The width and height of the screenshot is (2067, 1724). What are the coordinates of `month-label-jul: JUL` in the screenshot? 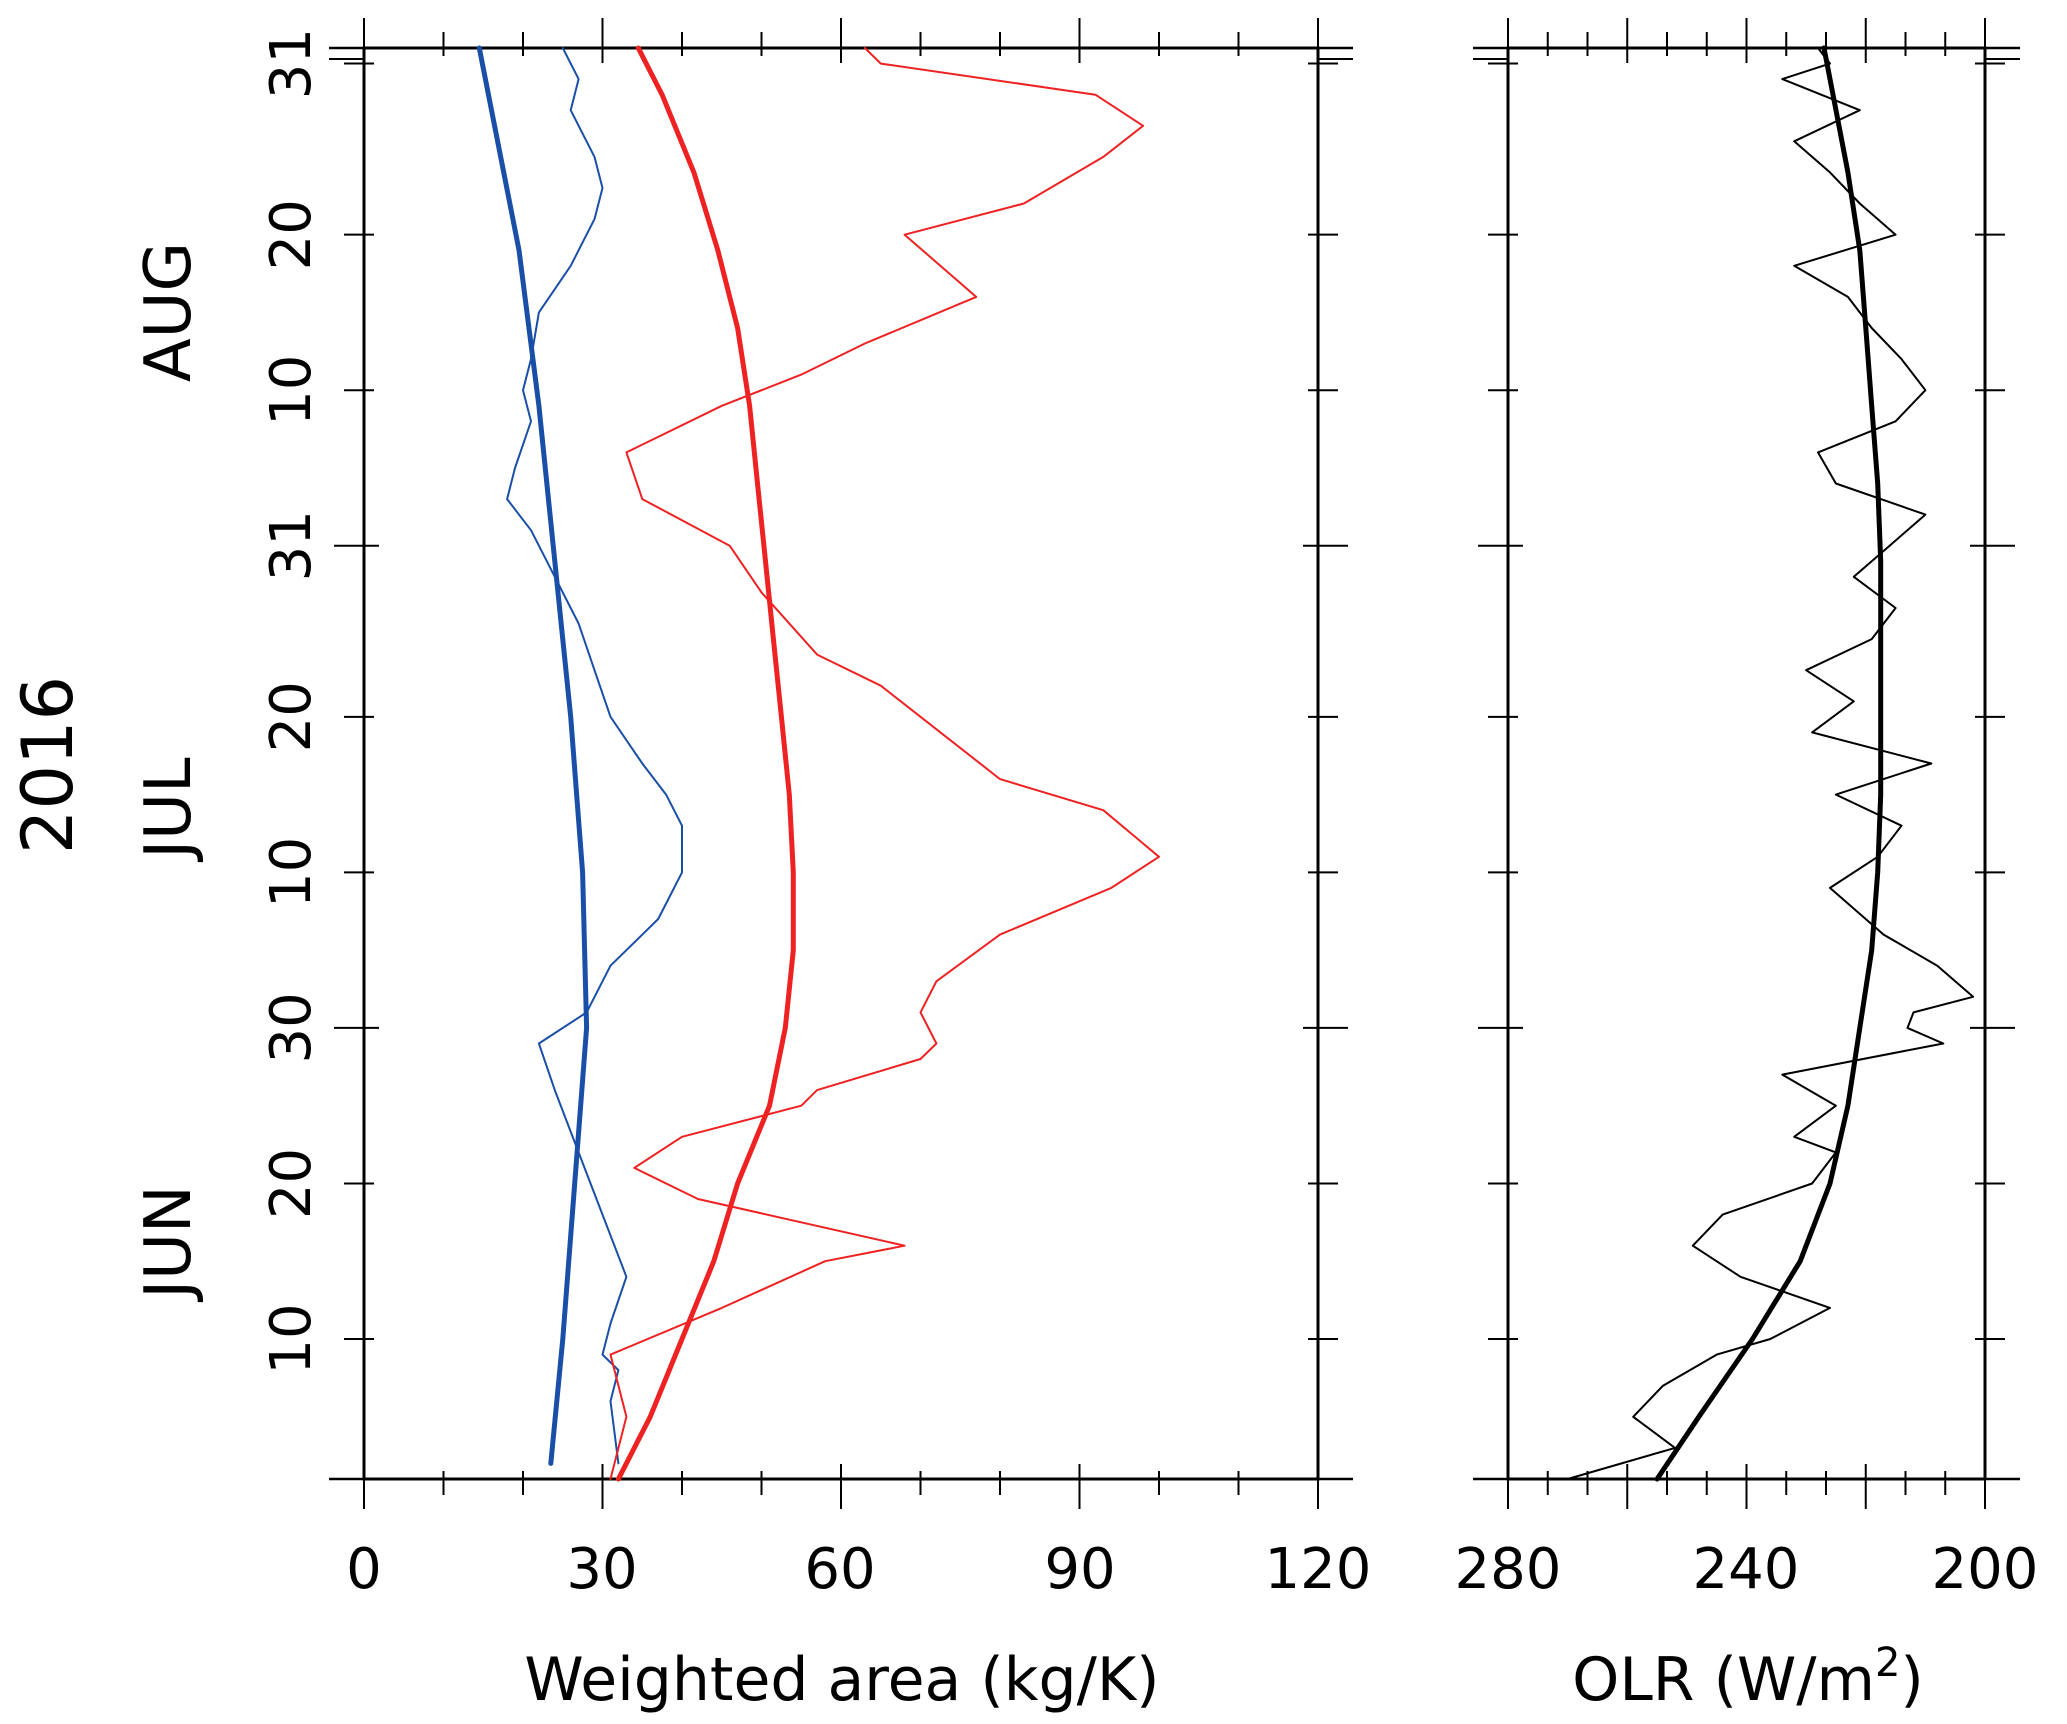 It's located at (169, 810).